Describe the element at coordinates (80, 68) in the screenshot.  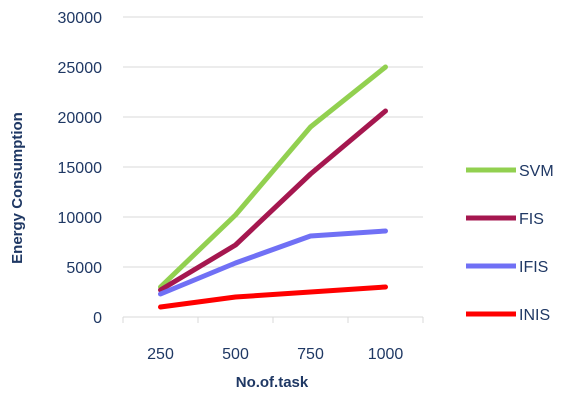
I see `y-tick-label: 25000` at that location.